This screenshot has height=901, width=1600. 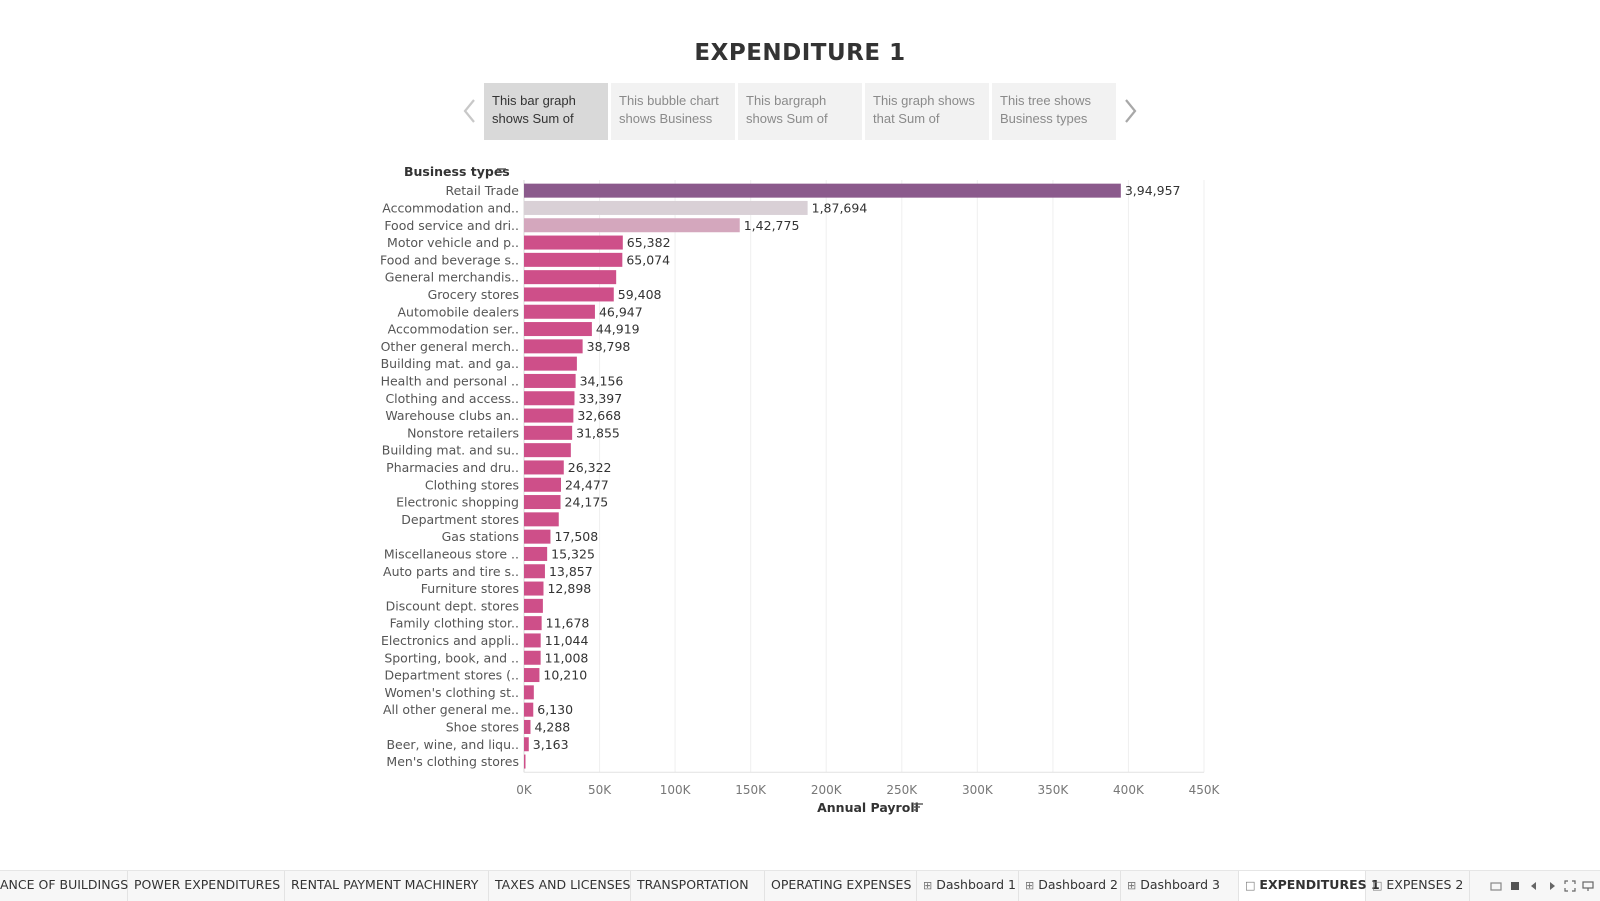 What do you see at coordinates (1425, 884) in the screenshot?
I see `sheet-tab-label: EXPENSES 2` at bounding box center [1425, 884].